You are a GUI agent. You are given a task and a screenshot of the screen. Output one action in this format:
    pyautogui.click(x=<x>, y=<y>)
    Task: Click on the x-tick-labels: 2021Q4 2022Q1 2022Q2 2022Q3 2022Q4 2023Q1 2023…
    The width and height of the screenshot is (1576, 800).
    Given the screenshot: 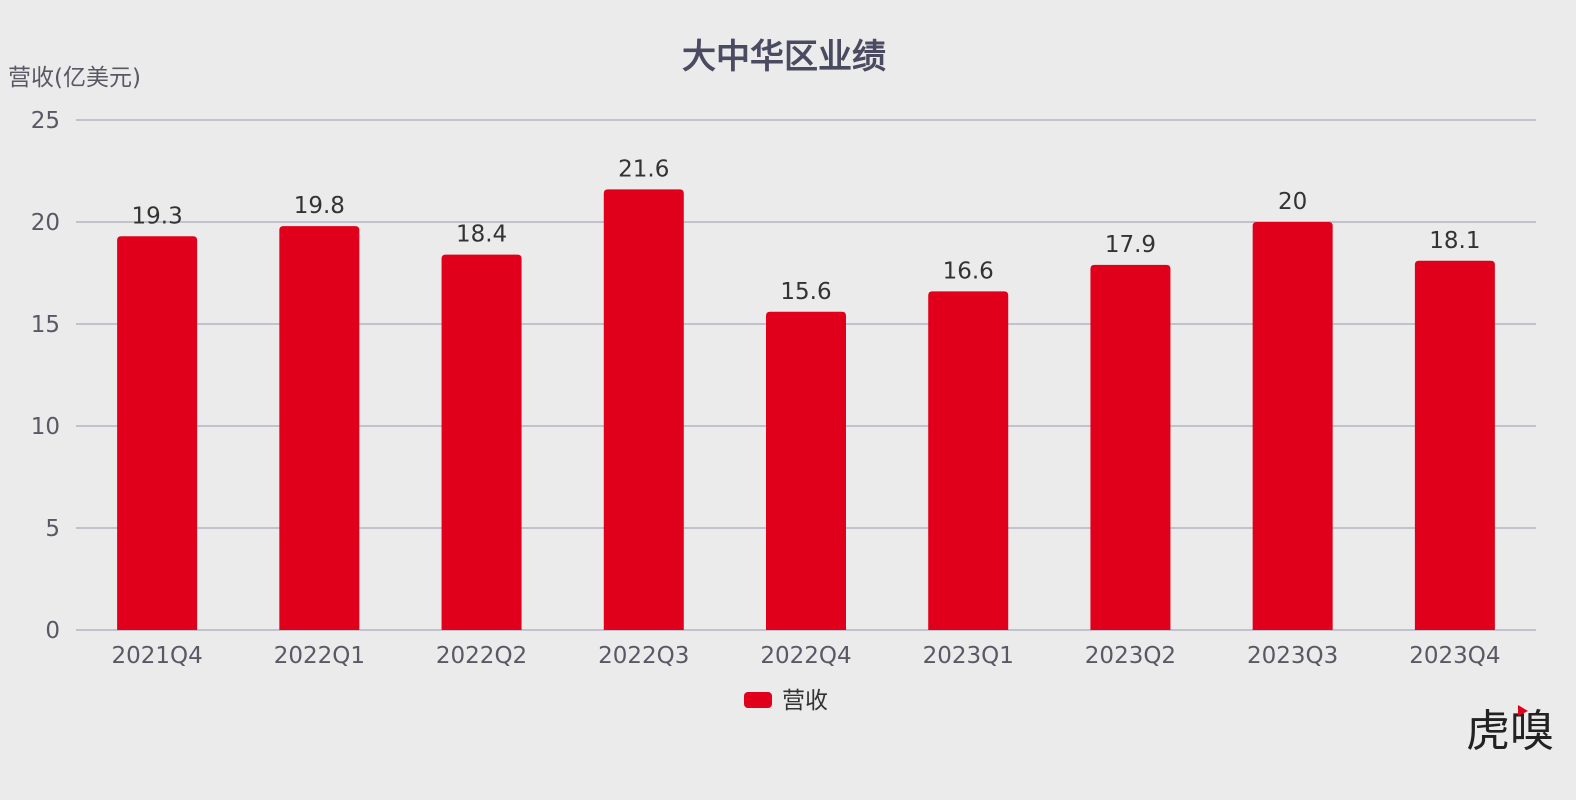 What is the action you would take?
    pyautogui.click(x=805, y=656)
    